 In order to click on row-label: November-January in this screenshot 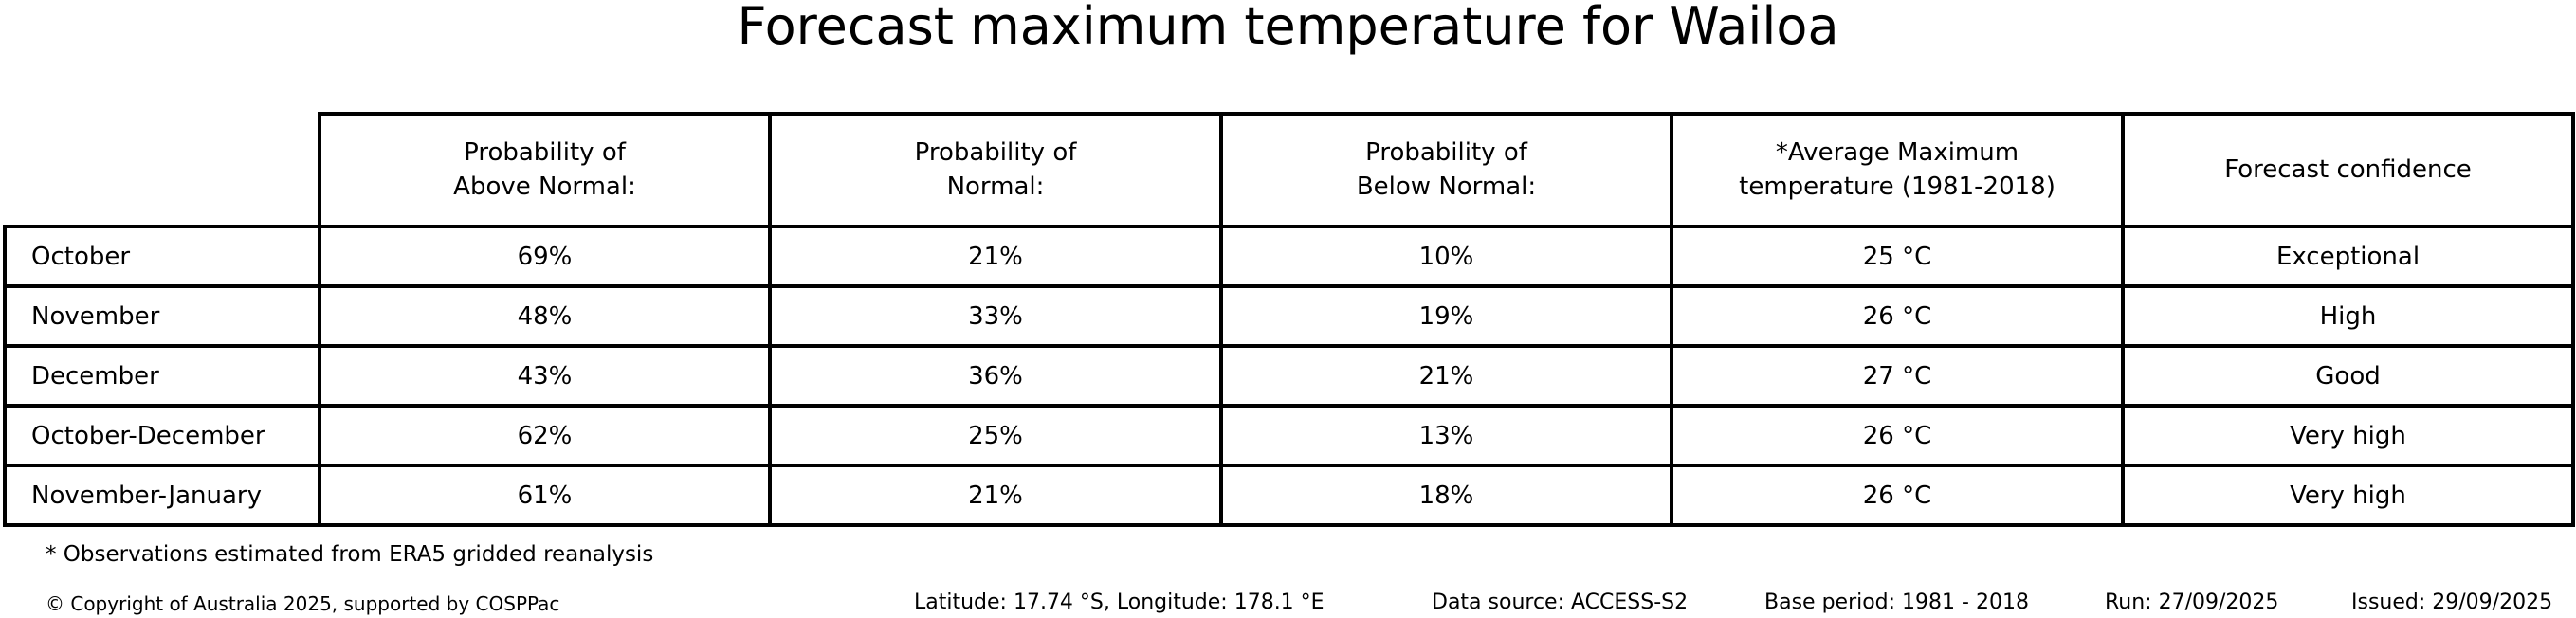, I will do `click(162, 495)`.